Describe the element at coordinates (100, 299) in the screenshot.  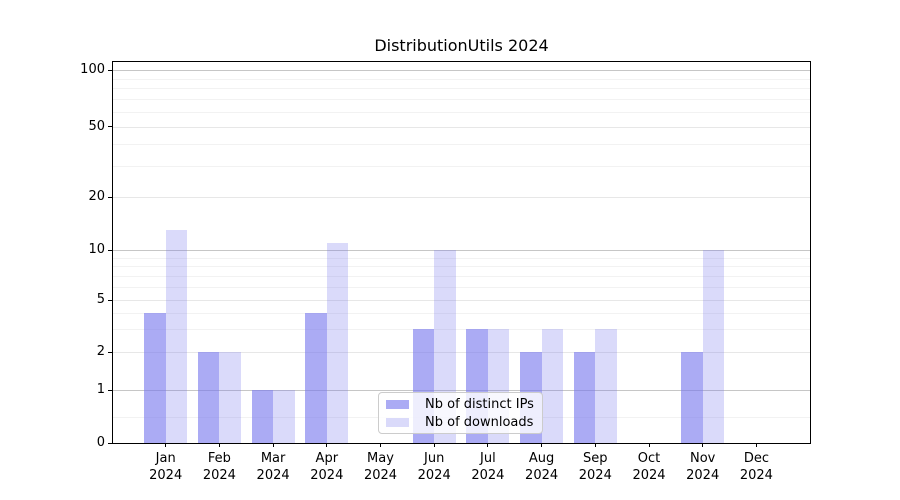
I see `y-tick-label: 5` at that location.